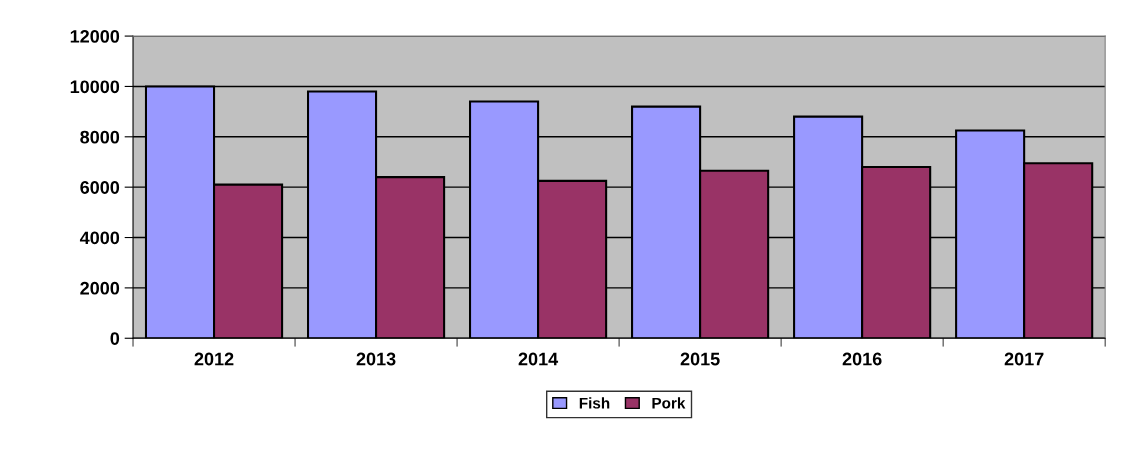 This screenshot has width=1137, height=451. What do you see at coordinates (99, 238) in the screenshot?
I see `y-tick-label: 4000` at bounding box center [99, 238].